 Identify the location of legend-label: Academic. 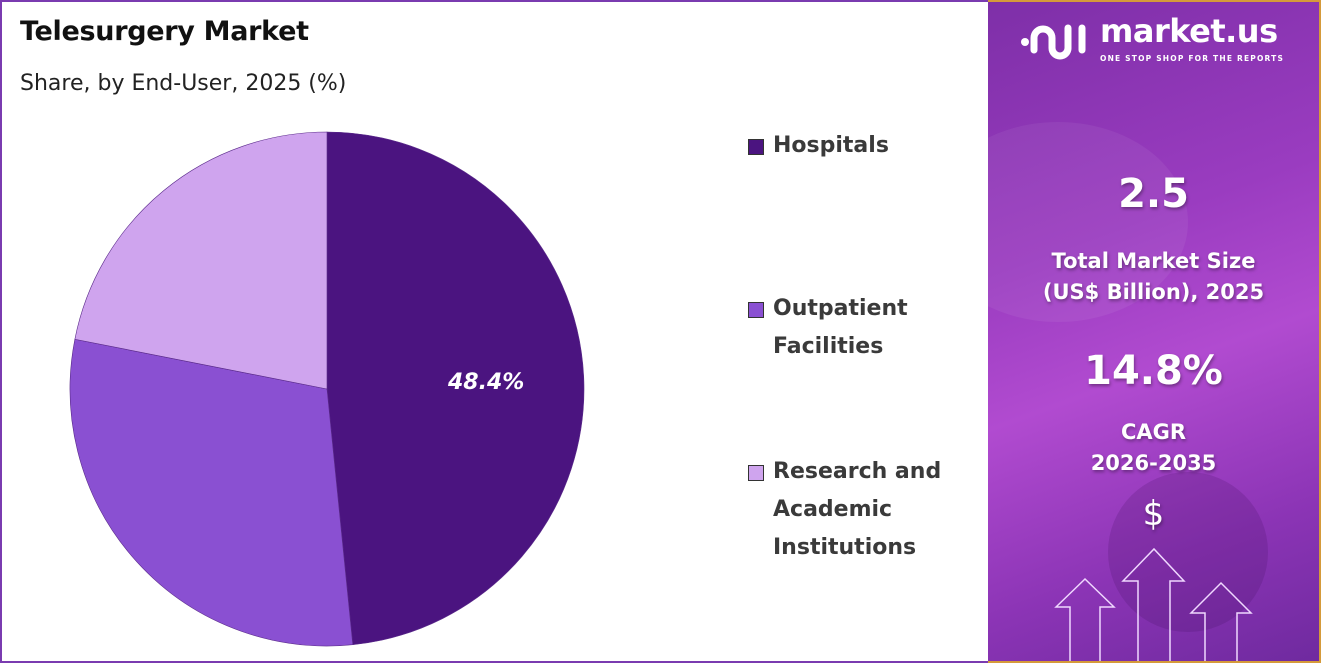
(833, 509).